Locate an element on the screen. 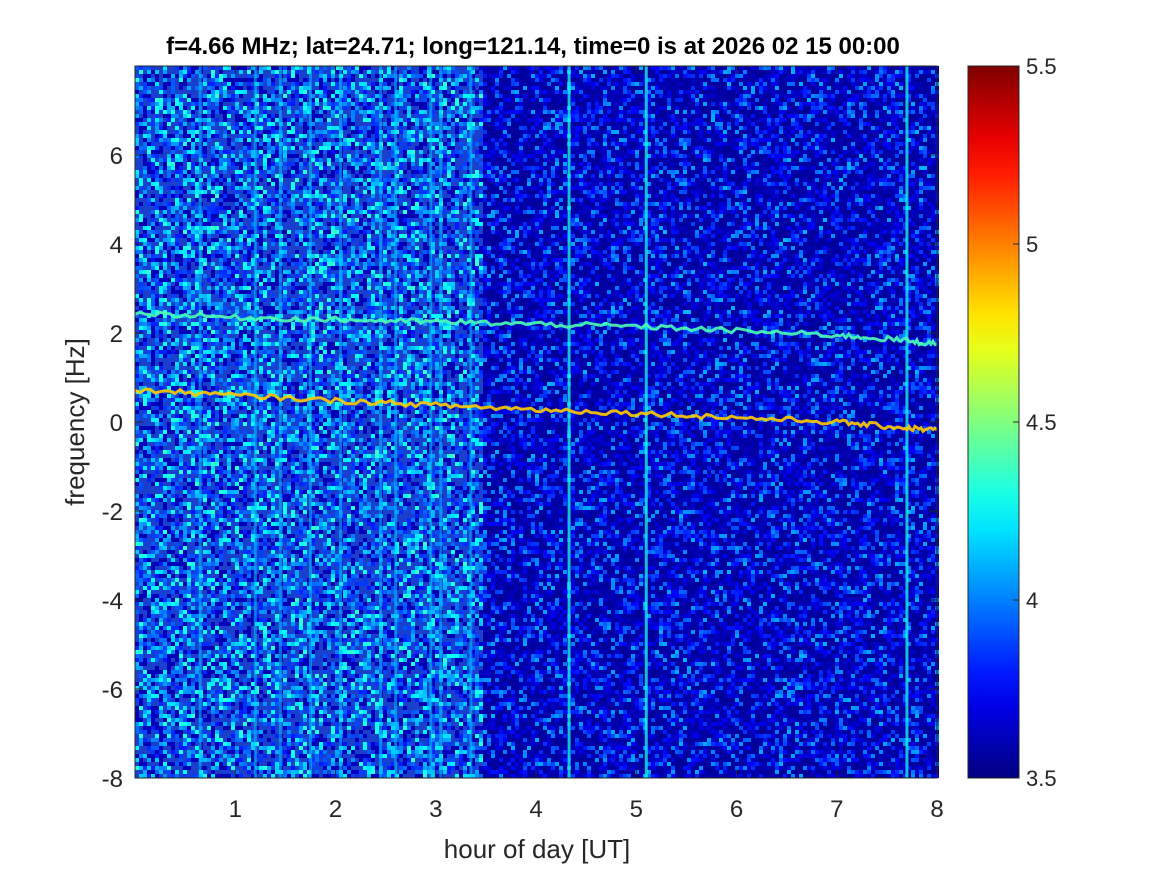  colorbar-tick-label: 5 is located at coordinates (1032, 244).